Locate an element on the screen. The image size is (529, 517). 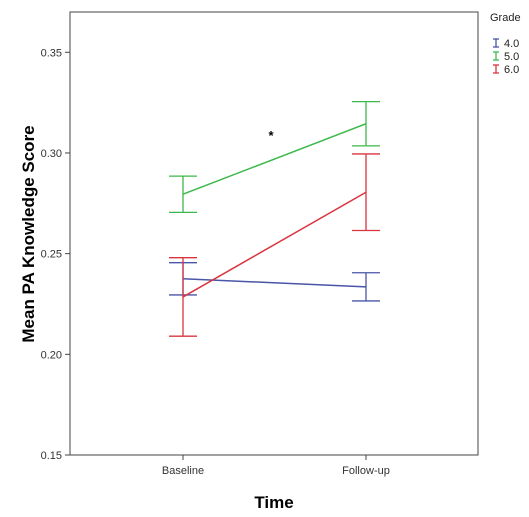
legend-label: 4.0 is located at coordinates (511, 44).